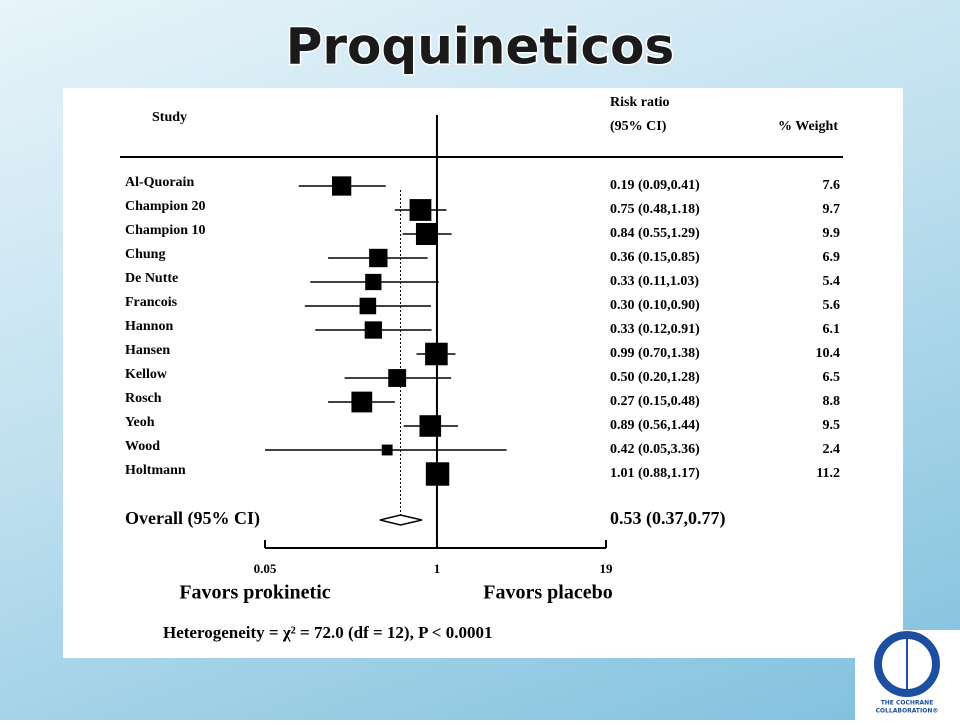  Describe the element at coordinates (832, 425) in the screenshot. I see `weight-label: 9.5` at that location.